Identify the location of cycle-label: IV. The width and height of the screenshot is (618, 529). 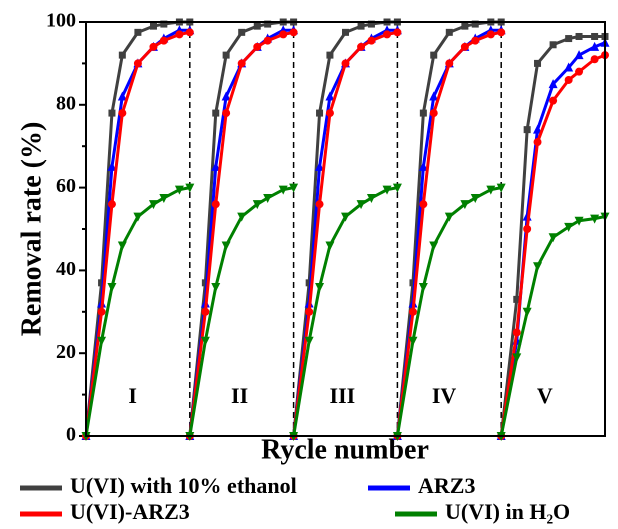
(444, 395).